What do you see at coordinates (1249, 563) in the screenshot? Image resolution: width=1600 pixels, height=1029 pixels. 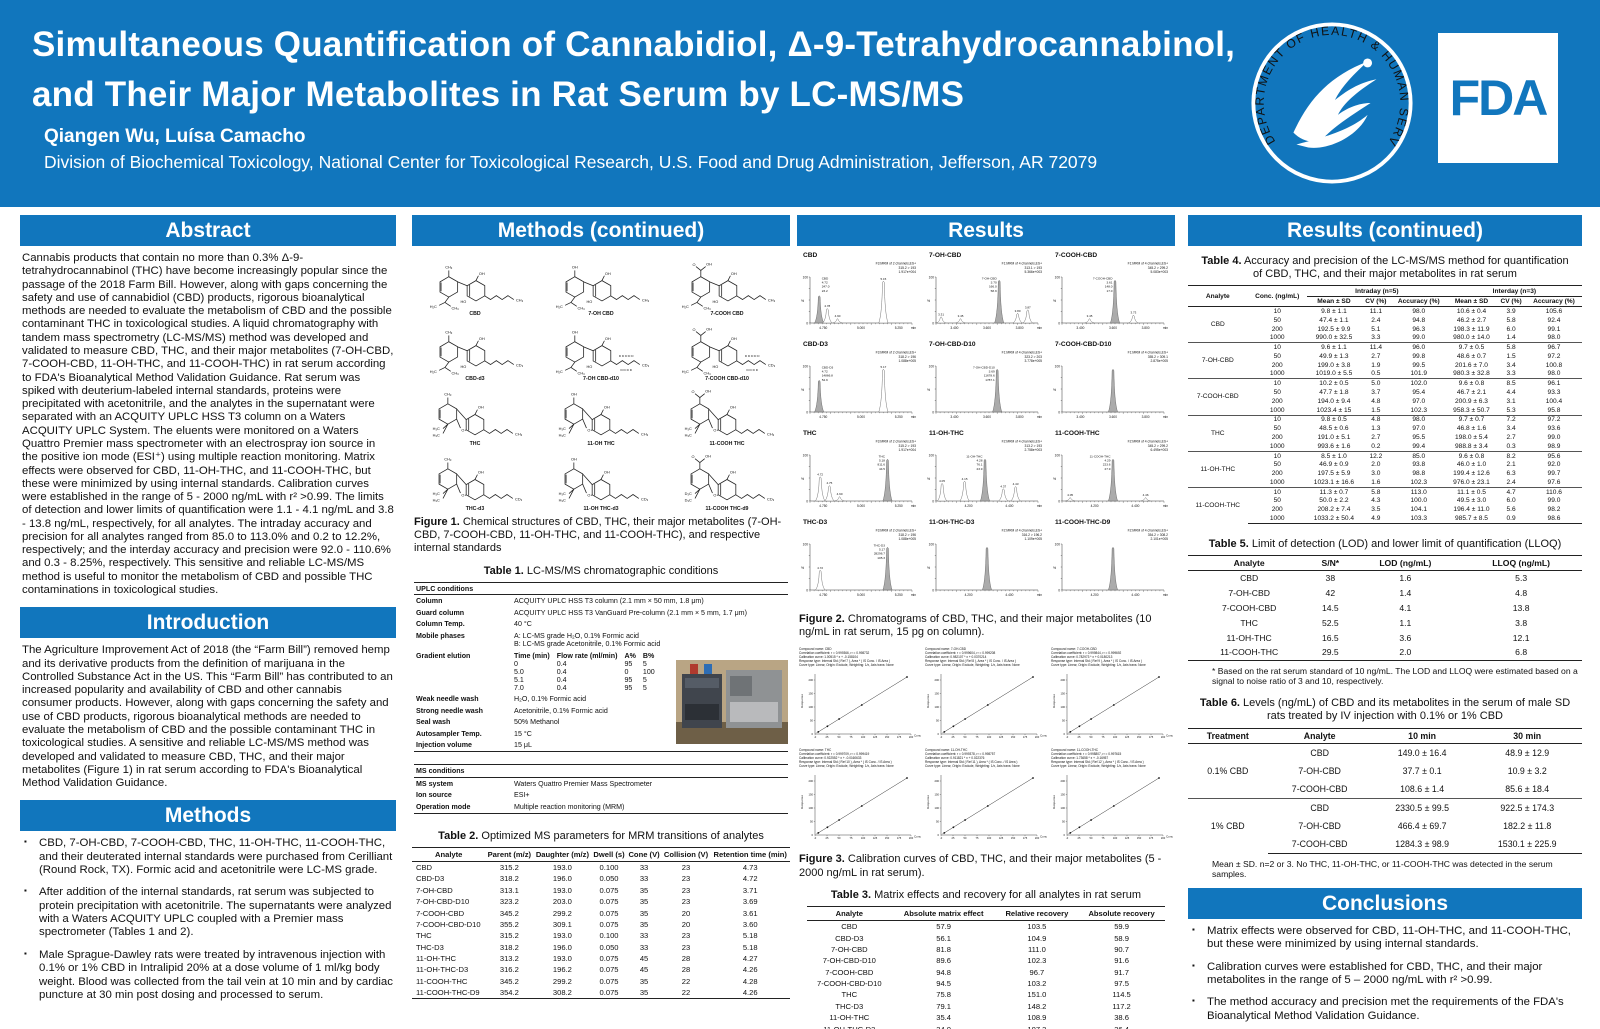 I see `column-header: Analyte` at bounding box center [1249, 563].